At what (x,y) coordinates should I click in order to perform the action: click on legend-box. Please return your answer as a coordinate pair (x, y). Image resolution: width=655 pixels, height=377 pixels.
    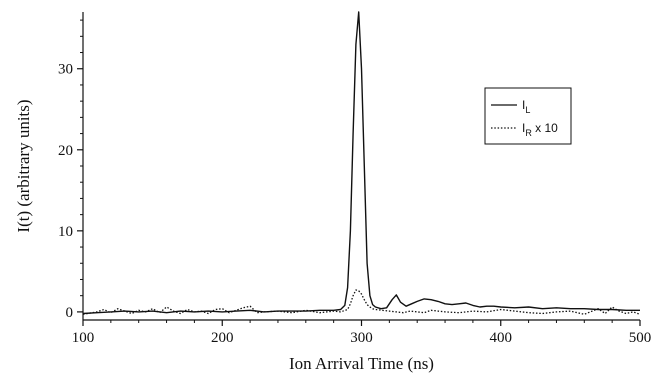
    Looking at the image, I should click on (528, 116).